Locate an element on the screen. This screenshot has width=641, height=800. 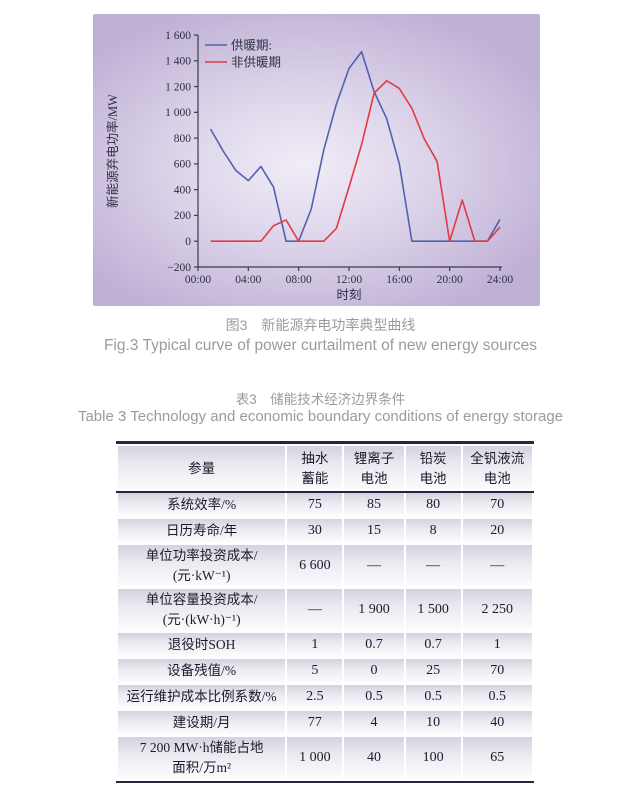
value-cell: 80 is located at coordinates (433, 505).